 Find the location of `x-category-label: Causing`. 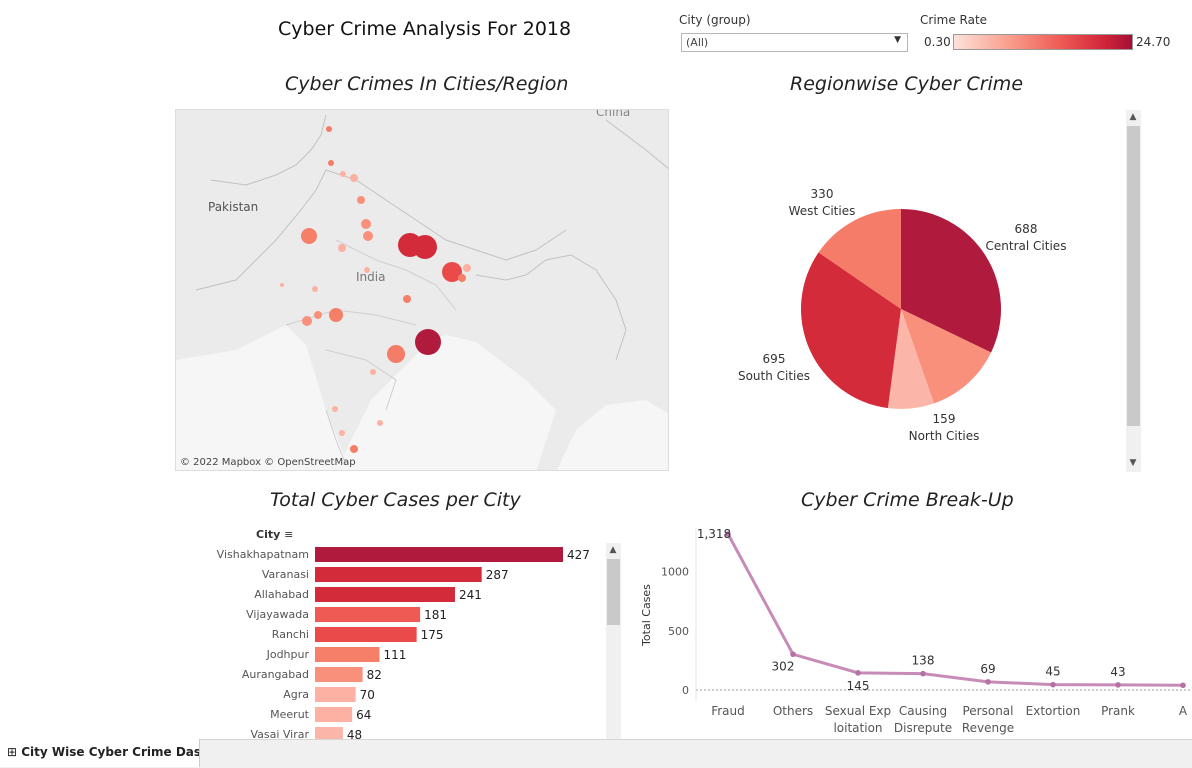

x-category-label: Causing is located at coordinates (923, 711).